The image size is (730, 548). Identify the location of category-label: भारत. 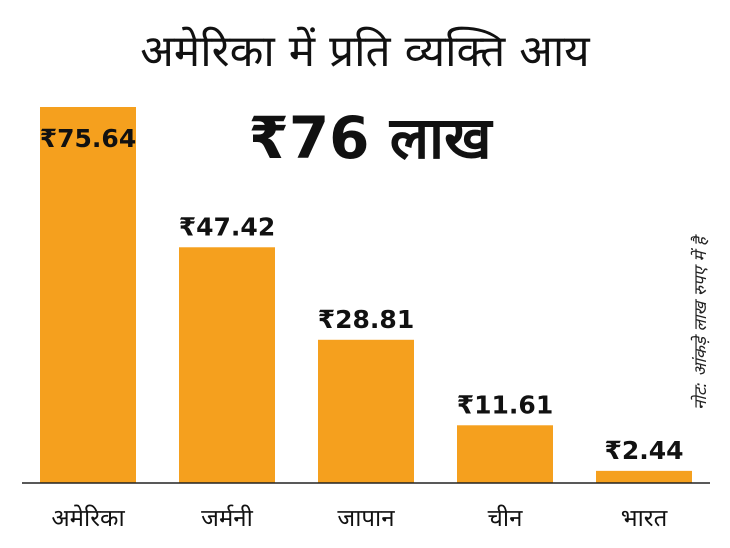
(645, 518).